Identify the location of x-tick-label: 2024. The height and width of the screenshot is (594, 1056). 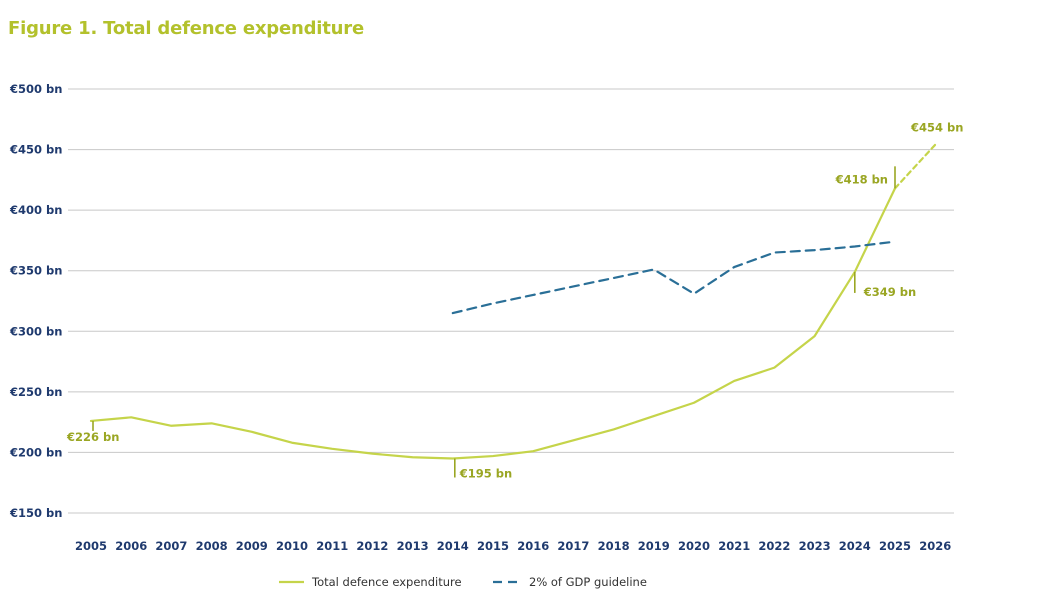
(855, 546).